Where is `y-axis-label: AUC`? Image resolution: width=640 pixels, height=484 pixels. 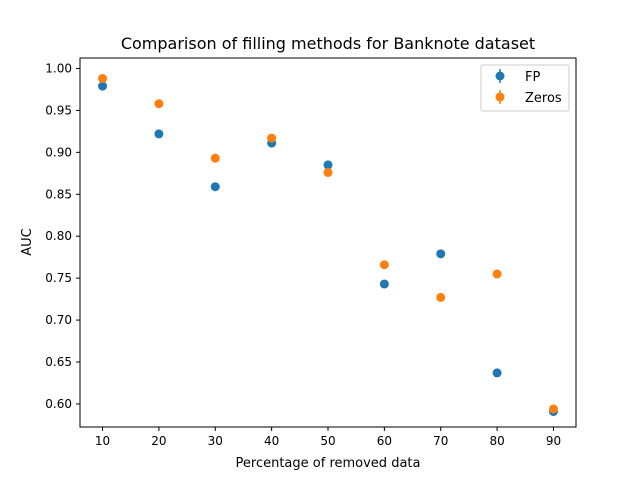 y-axis-label: AUC is located at coordinates (27, 242).